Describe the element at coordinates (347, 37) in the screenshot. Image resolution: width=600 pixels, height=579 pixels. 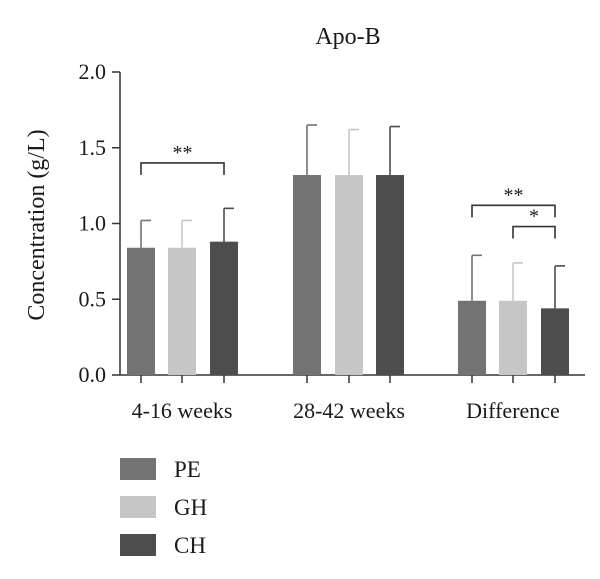
I see `chart-title: Apo-B` at that location.